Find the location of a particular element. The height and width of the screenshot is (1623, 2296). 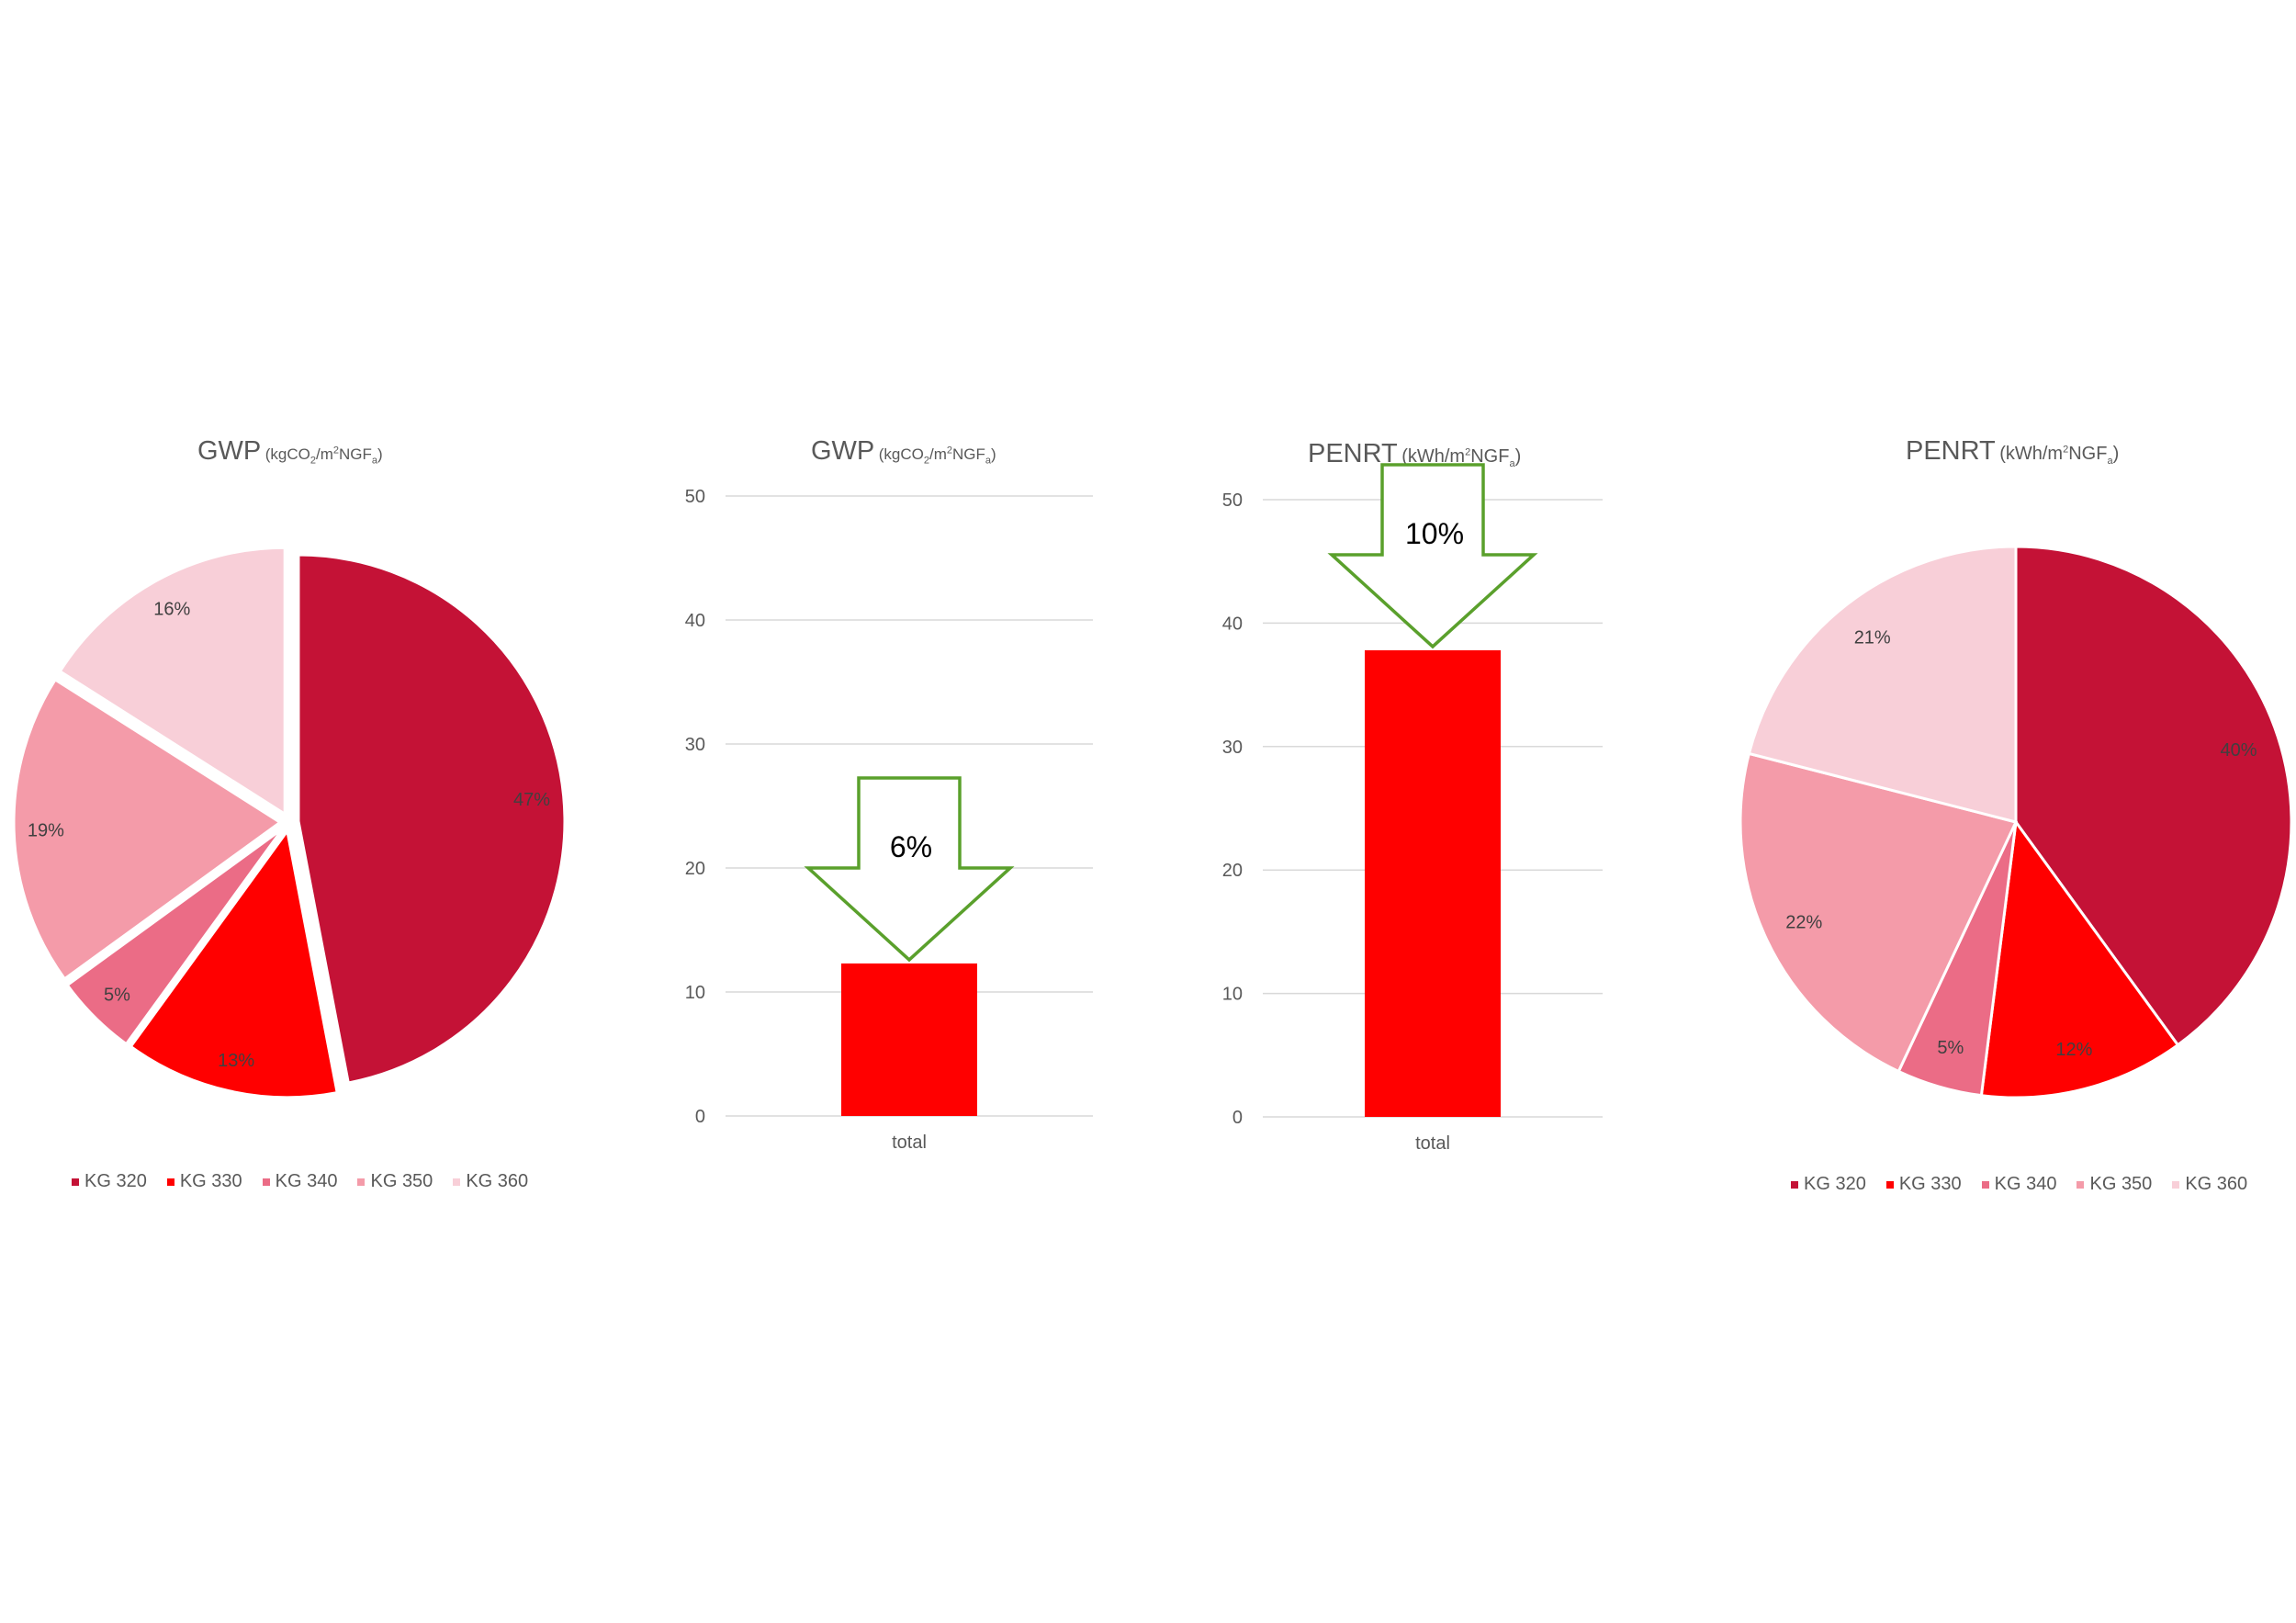

reduction-label: 6% is located at coordinates (911, 846).